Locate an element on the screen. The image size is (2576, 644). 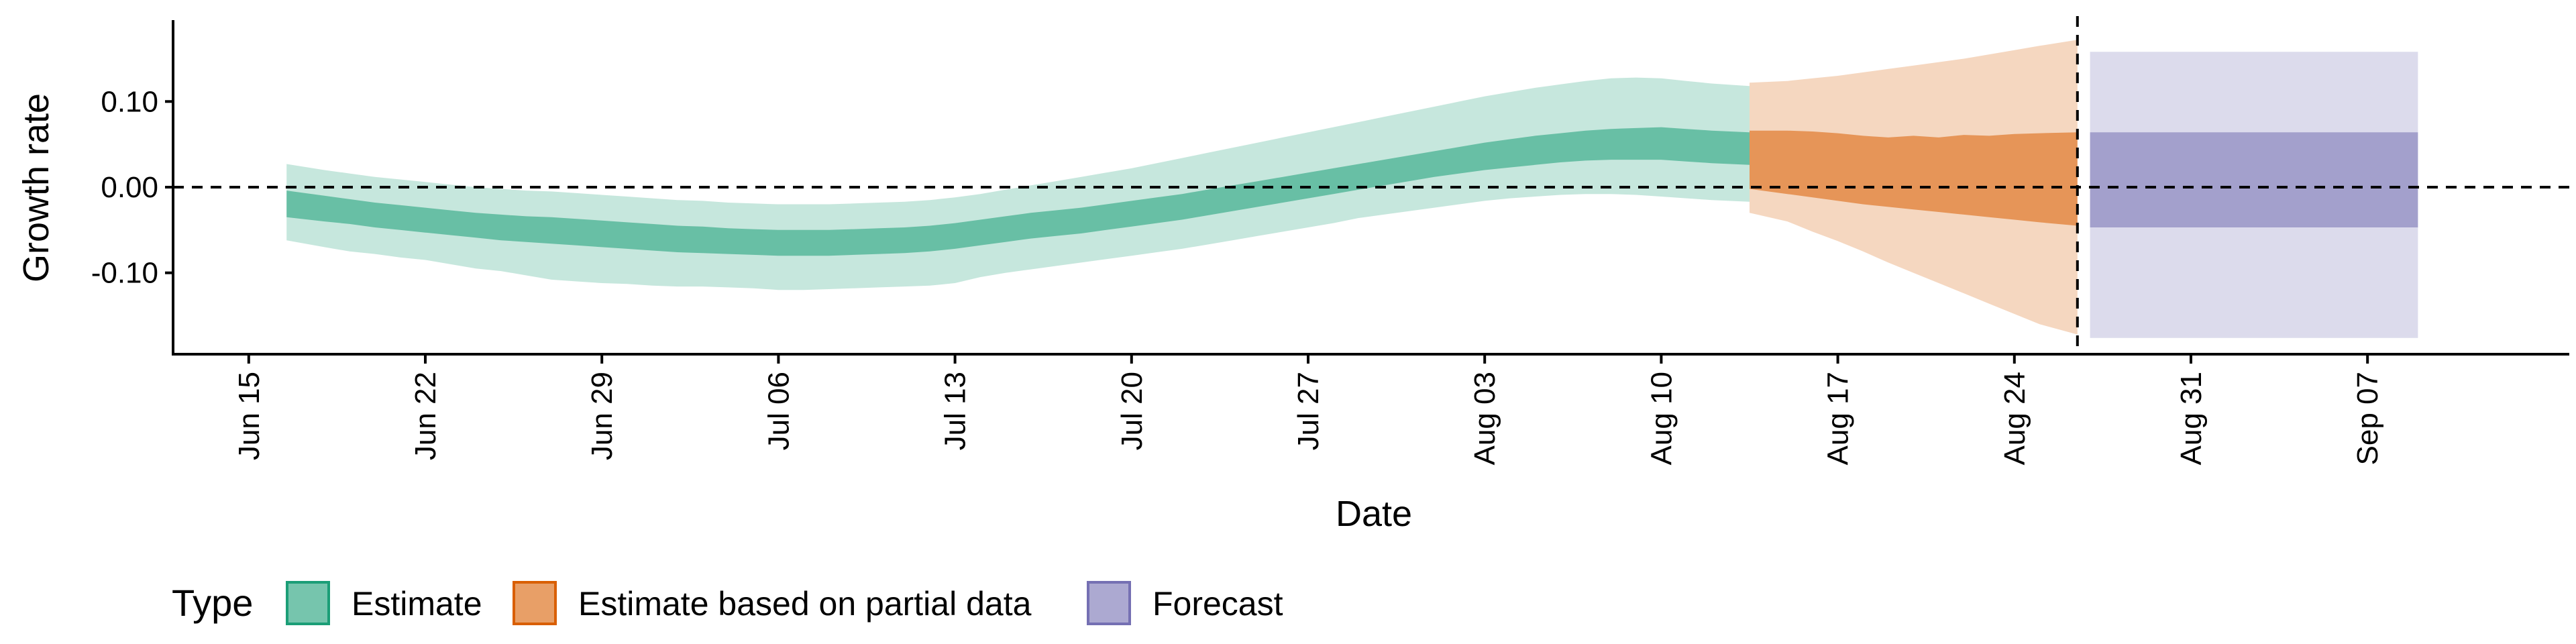
x-tick-label: Jul 13 is located at coordinates (955, 411).